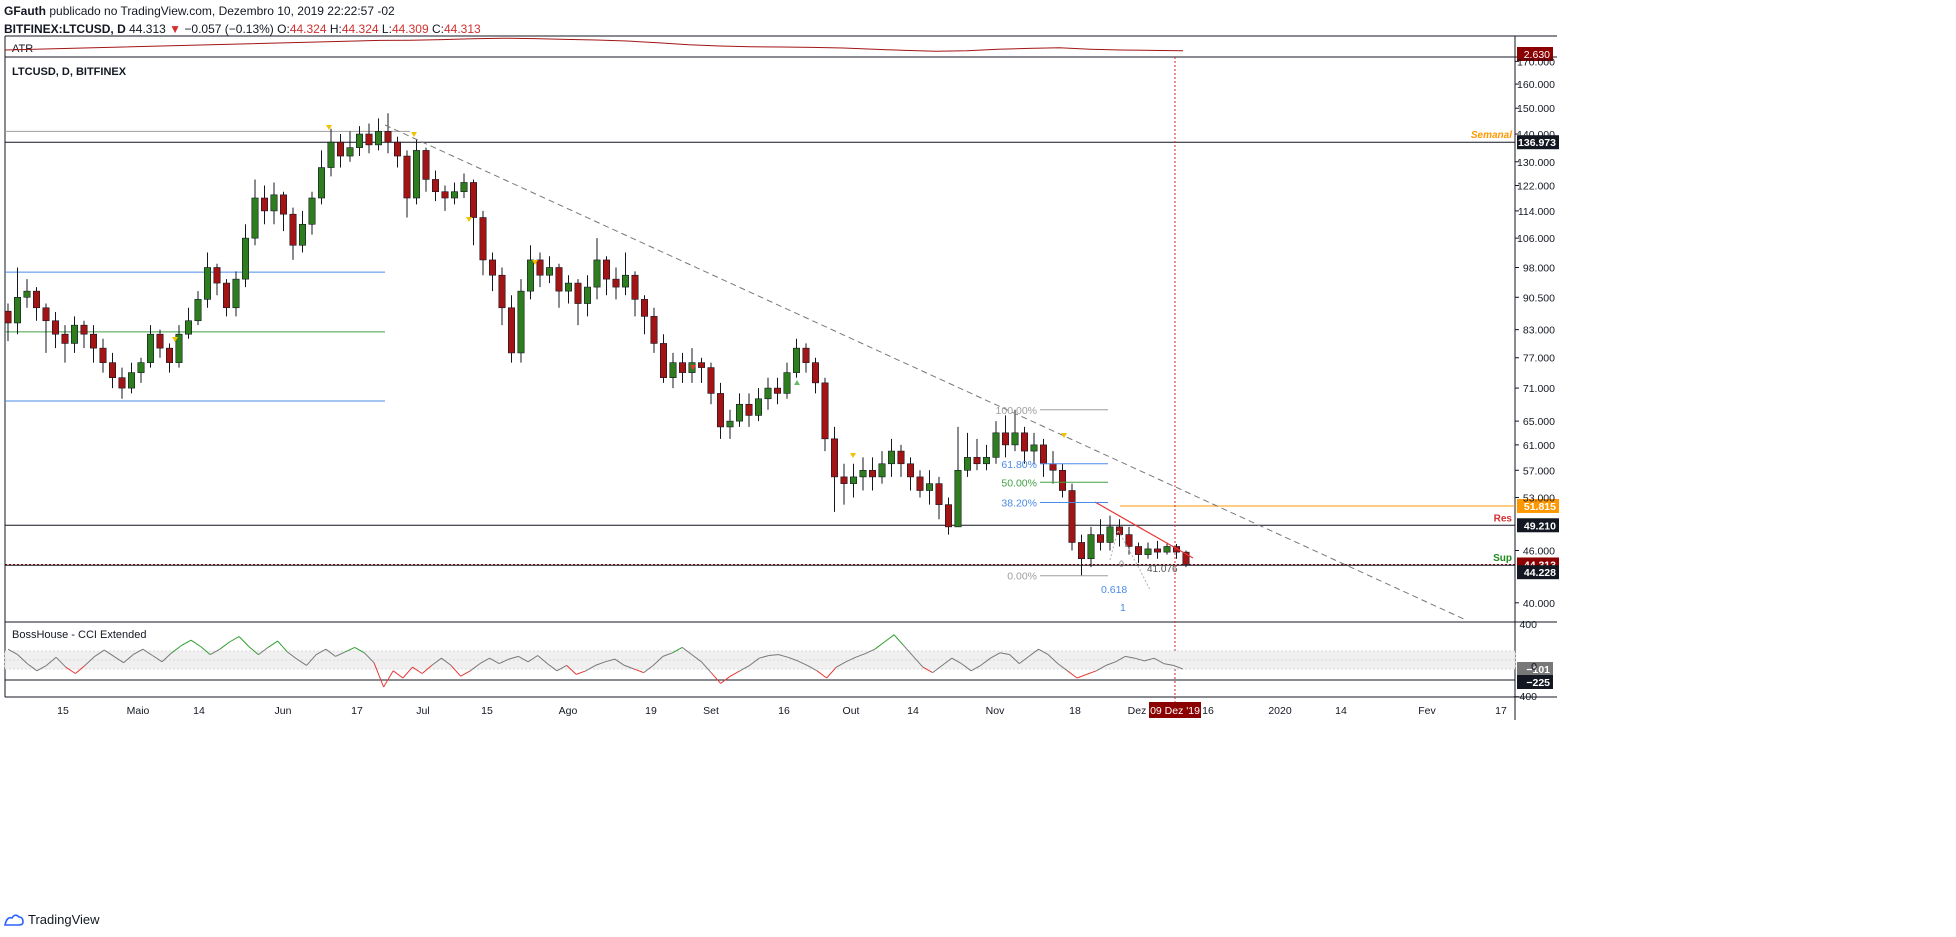 This screenshot has height=937, width=1956. Describe the element at coordinates (1536, 135) in the screenshot. I see `y-tick-label-3: 140.000` at that location.